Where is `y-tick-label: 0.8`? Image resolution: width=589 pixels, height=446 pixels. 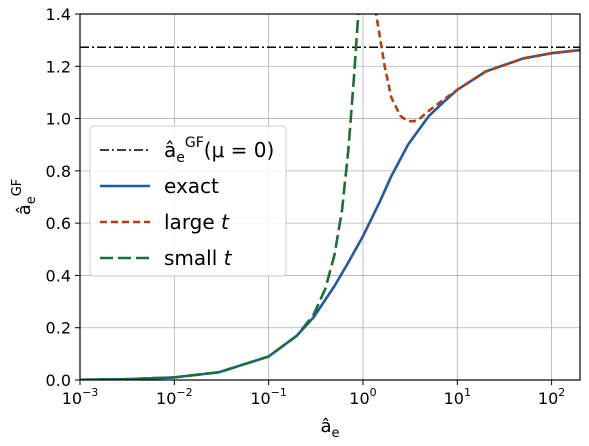 y-tick-label: 0.8 is located at coordinates (58, 171).